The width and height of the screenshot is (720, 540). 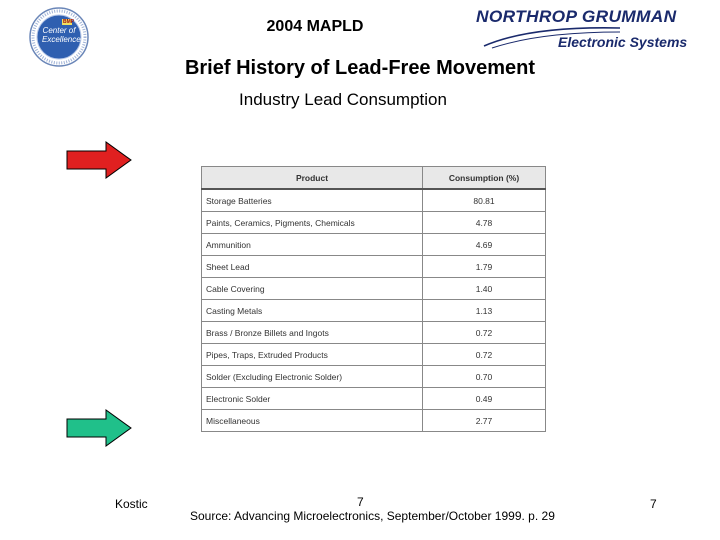 I want to click on table-row: Casting Metals 1.13, so click(x=373, y=311).